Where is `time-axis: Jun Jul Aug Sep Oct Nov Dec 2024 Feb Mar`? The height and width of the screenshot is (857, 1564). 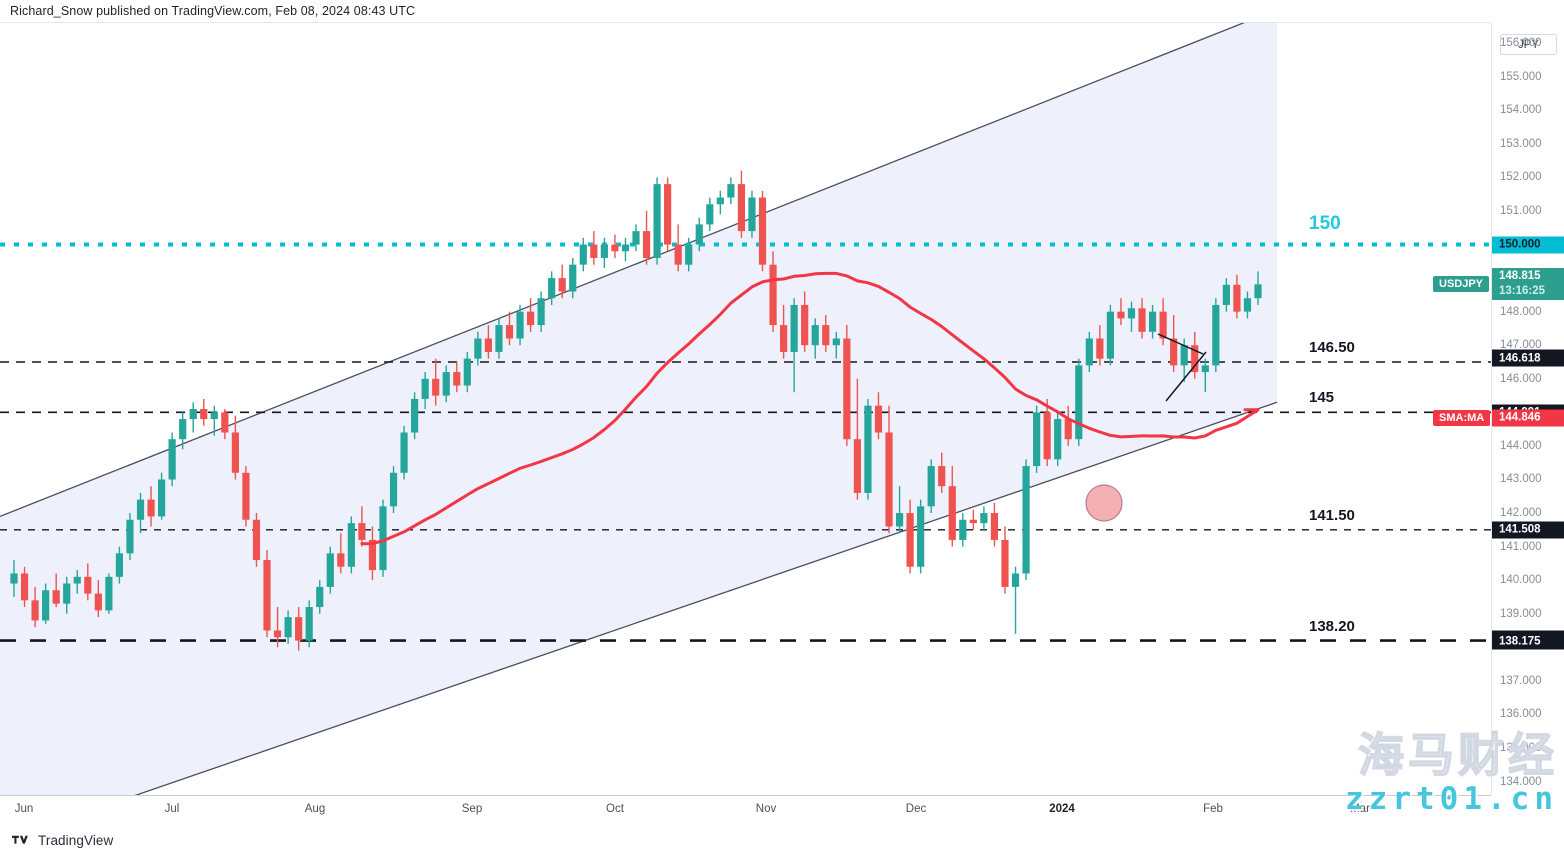 time-axis: Jun Jul Aug Sep Oct Nov Dec 2024 Feb Mar is located at coordinates (745, 809).